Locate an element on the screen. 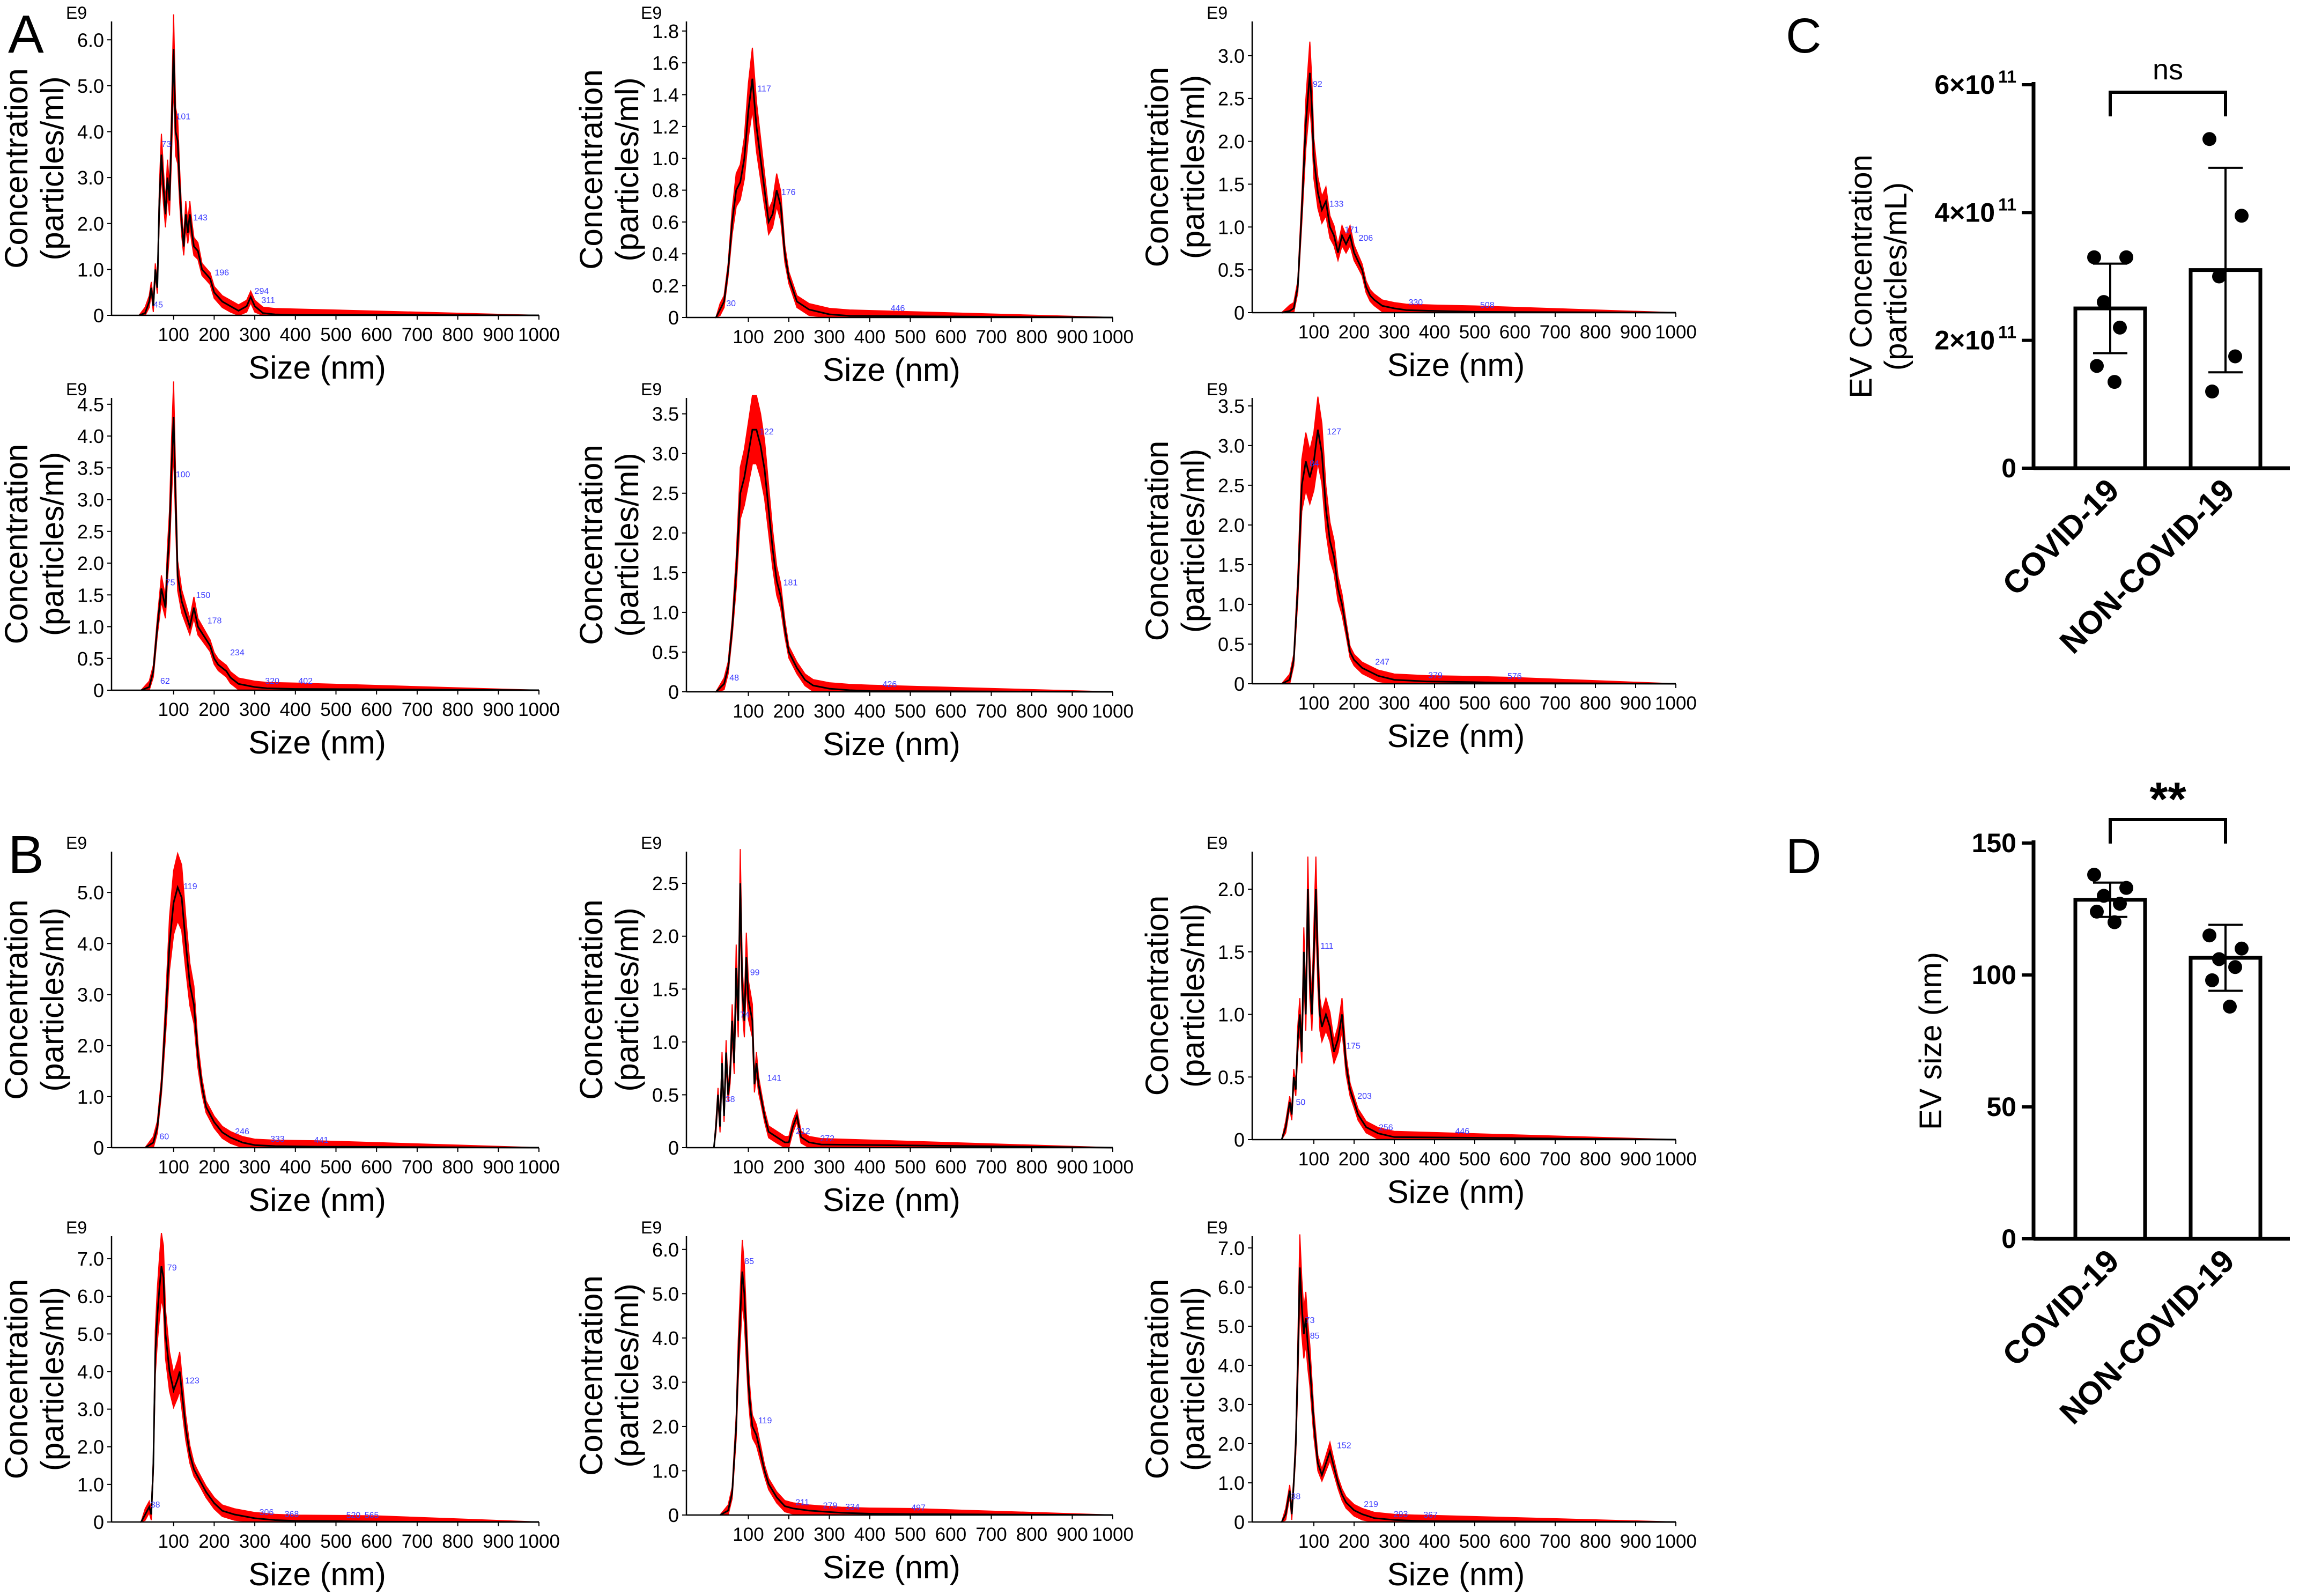  y-tick-label: 1.5 is located at coordinates (1231, 952).